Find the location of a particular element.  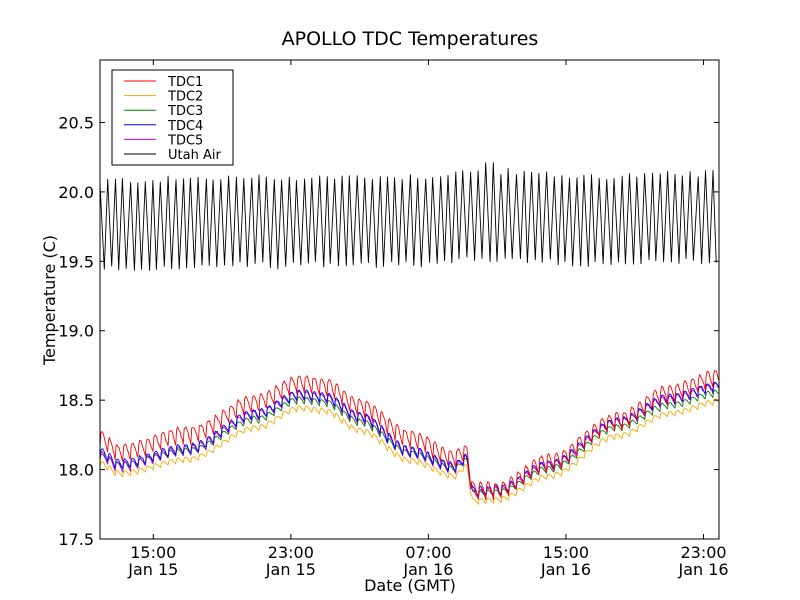

y-tick-label: 17.5 is located at coordinates (76, 539).